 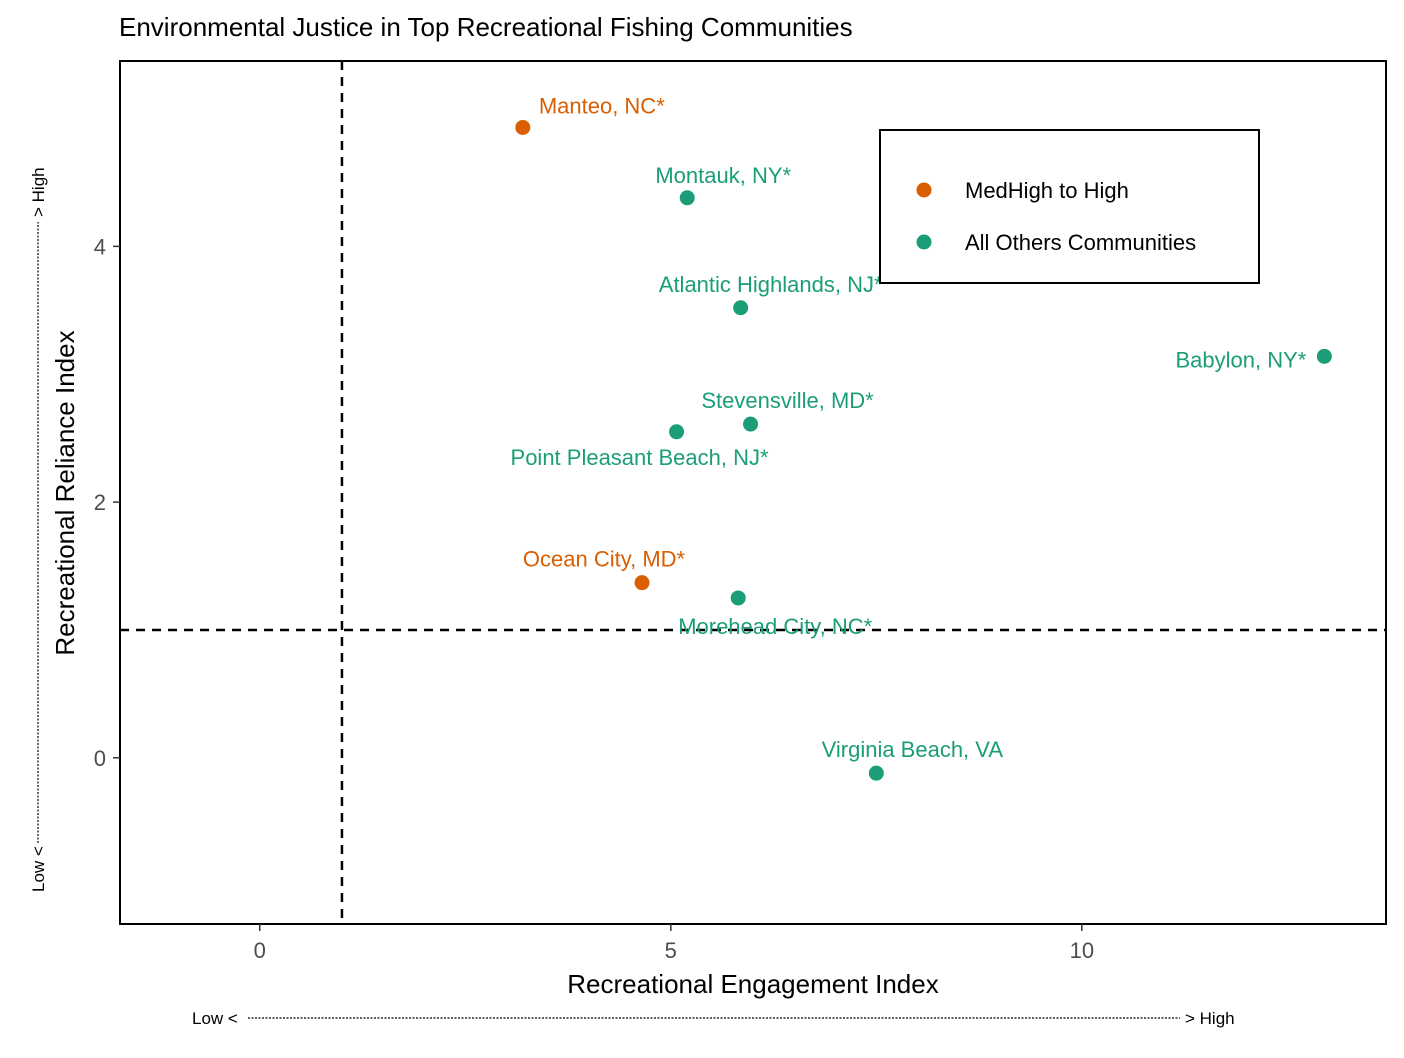 I want to click on point-morehead-city-nc, so click(x=738, y=598).